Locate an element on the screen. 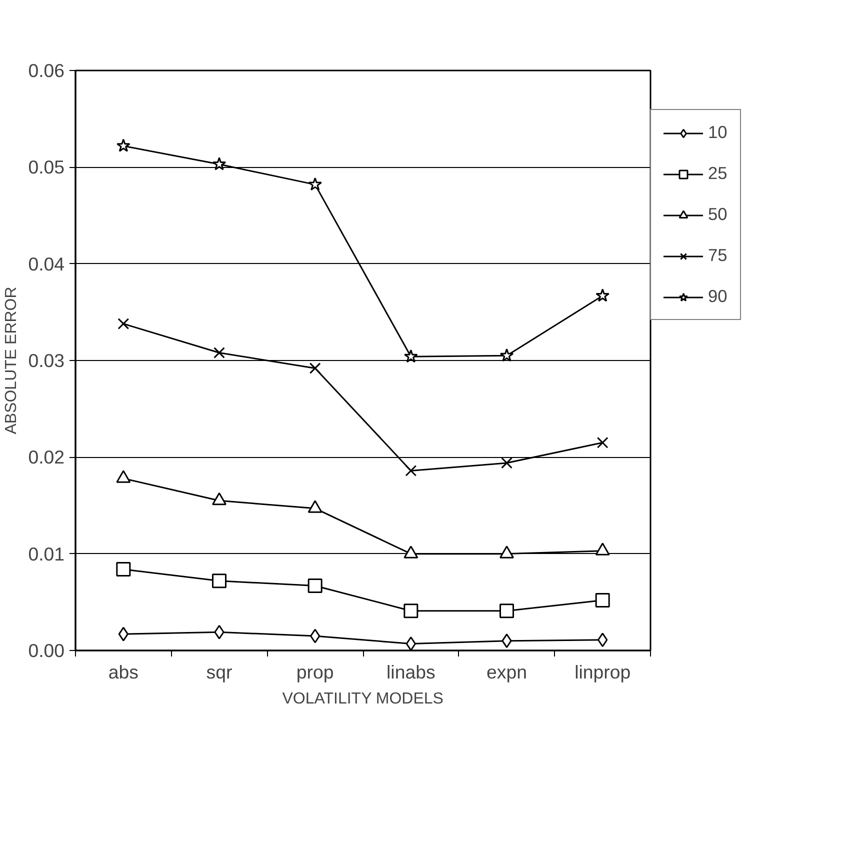 The height and width of the screenshot is (847, 853). y-tick-label: 0.06 is located at coordinates (46, 70).